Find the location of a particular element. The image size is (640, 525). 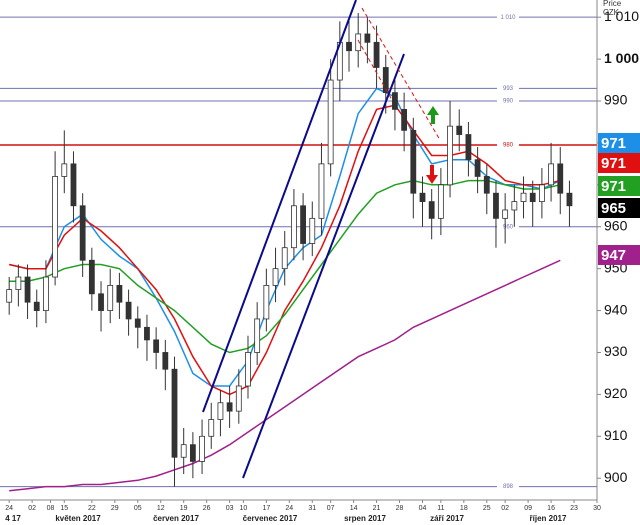

x-tick-label: 04 is located at coordinates (423, 508).